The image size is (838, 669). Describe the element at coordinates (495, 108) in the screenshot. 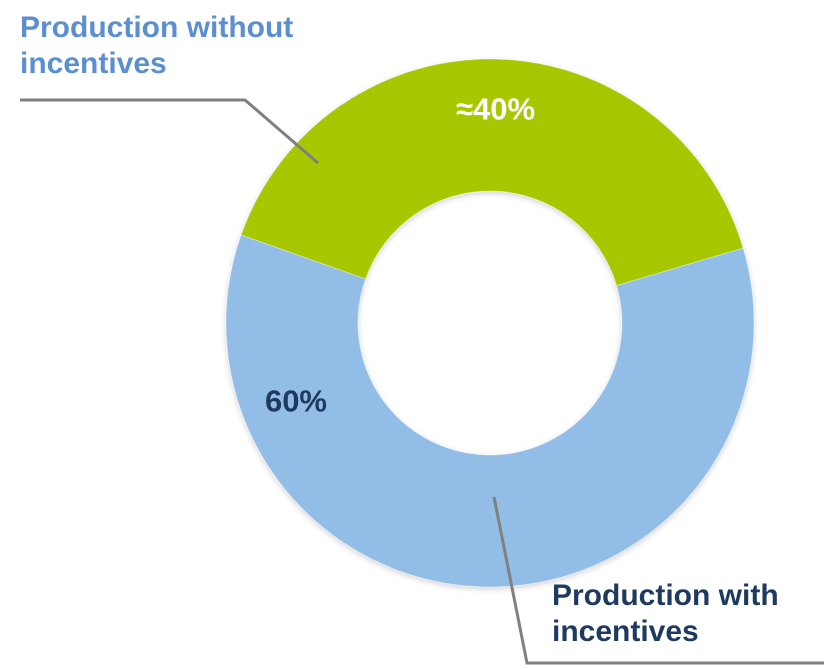

I see `slice-value-label-with-incentives: ≈40%` at that location.